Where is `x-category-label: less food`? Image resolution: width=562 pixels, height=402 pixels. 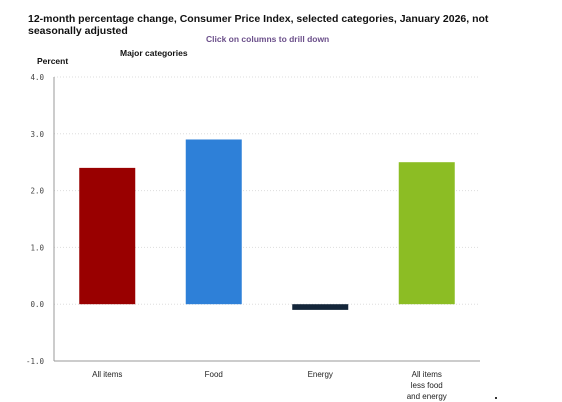 x-category-label: less food is located at coordinates (427, 385).